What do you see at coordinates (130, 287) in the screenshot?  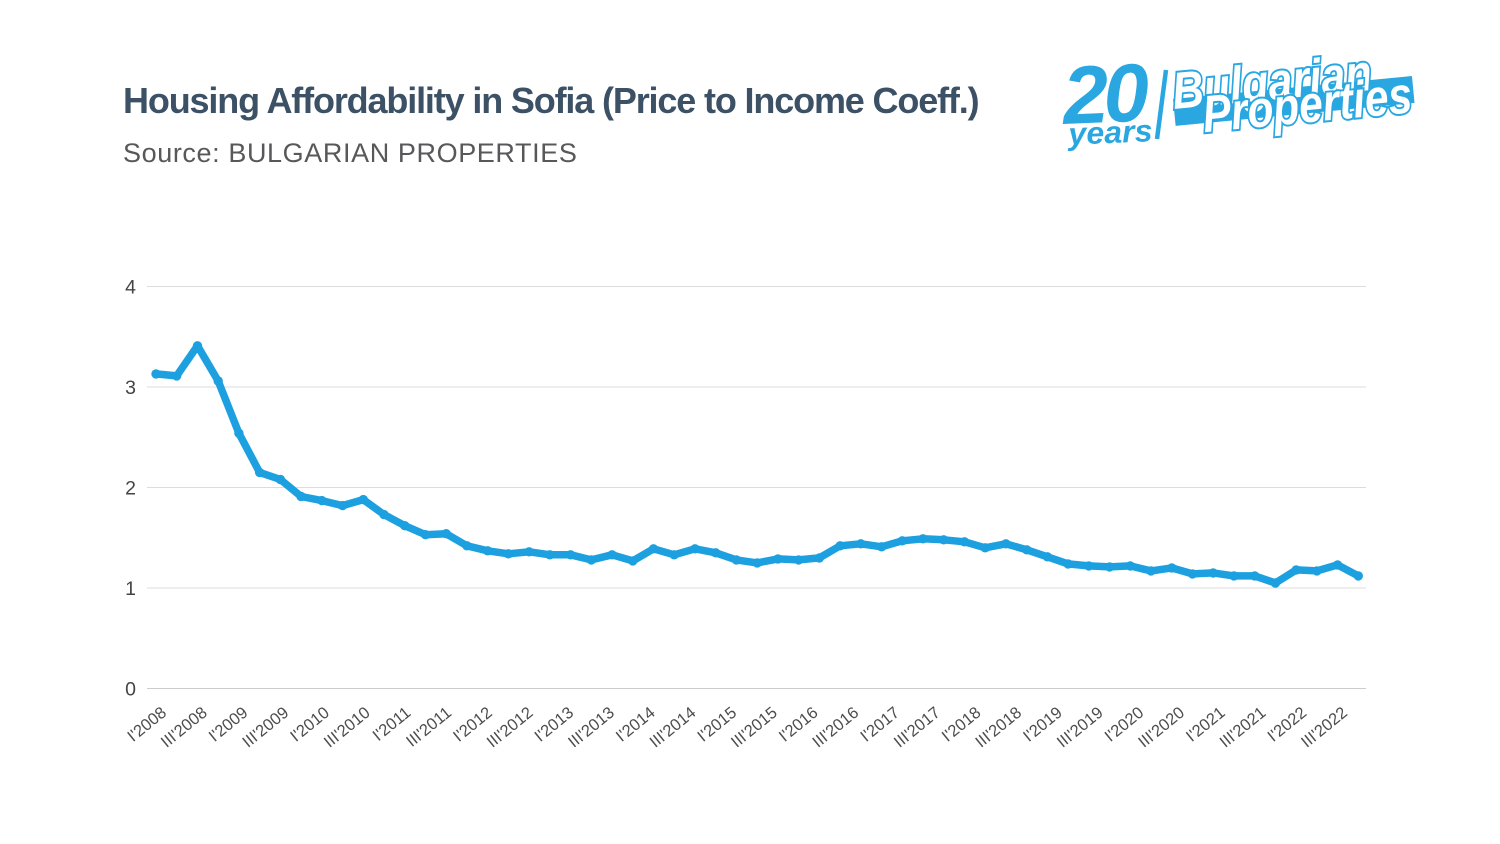 I see `svg-text: 4` at bounding box center [130, 287].